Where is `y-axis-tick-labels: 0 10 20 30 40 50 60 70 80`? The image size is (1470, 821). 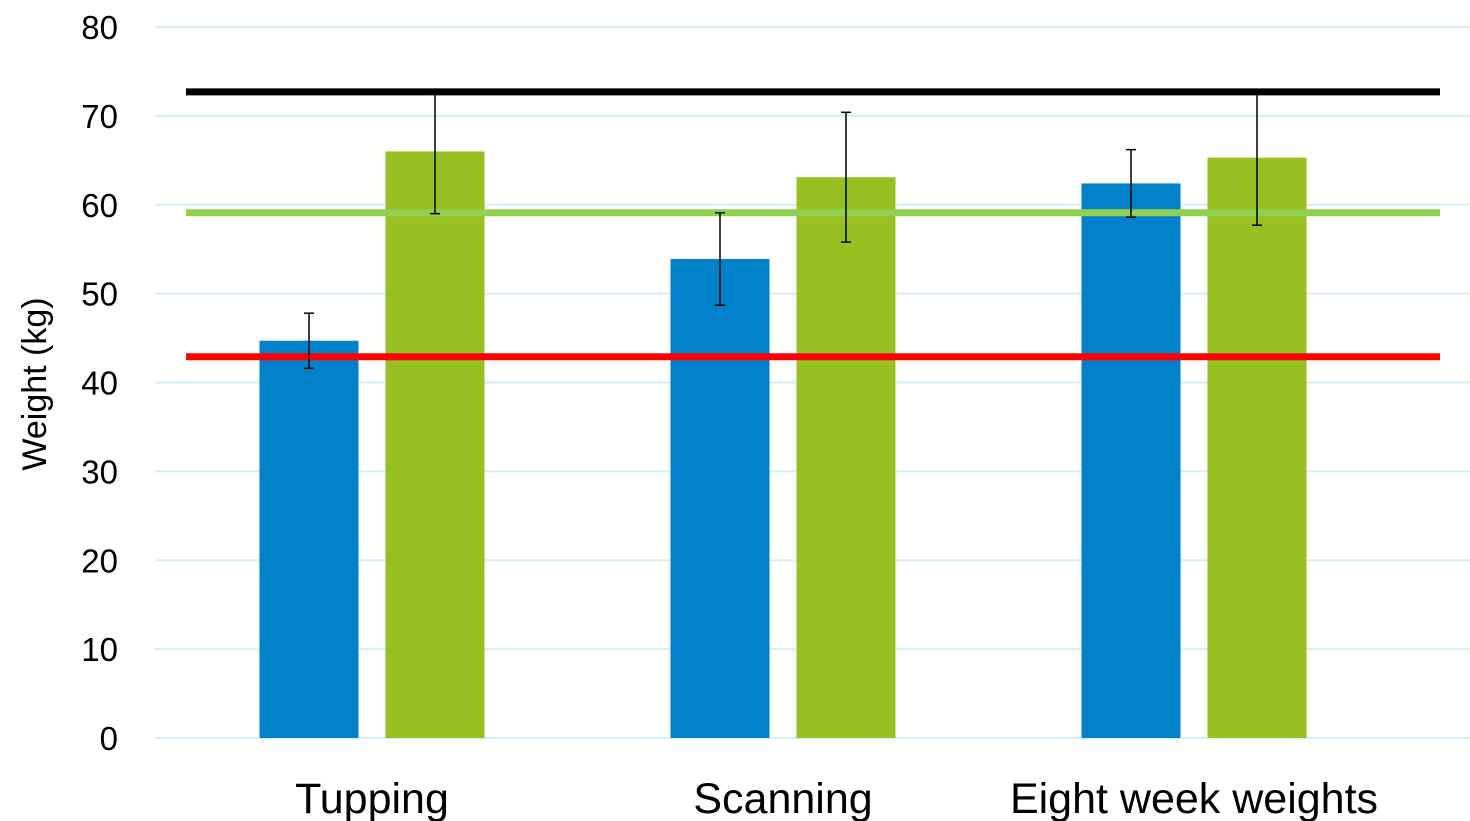 y-axis-tick-labels: 0 10 20 30 40 50 60 70 80 is located at coordinates (99, 383).